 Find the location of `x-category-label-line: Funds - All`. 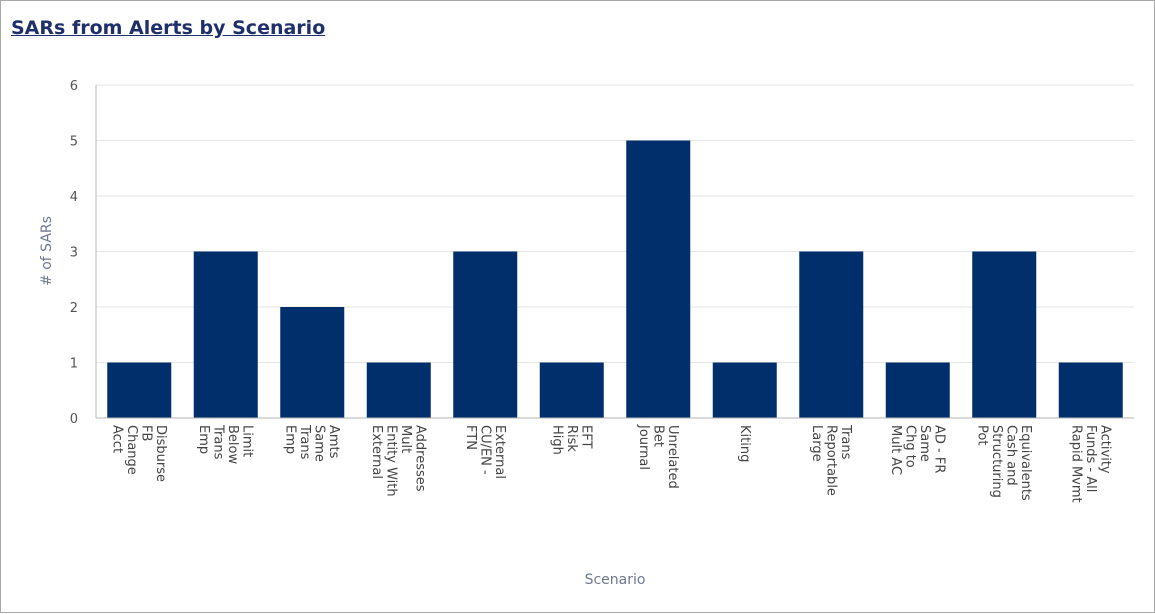

x-category-label-line: Funds - All is located at coordinates (1090, 458).